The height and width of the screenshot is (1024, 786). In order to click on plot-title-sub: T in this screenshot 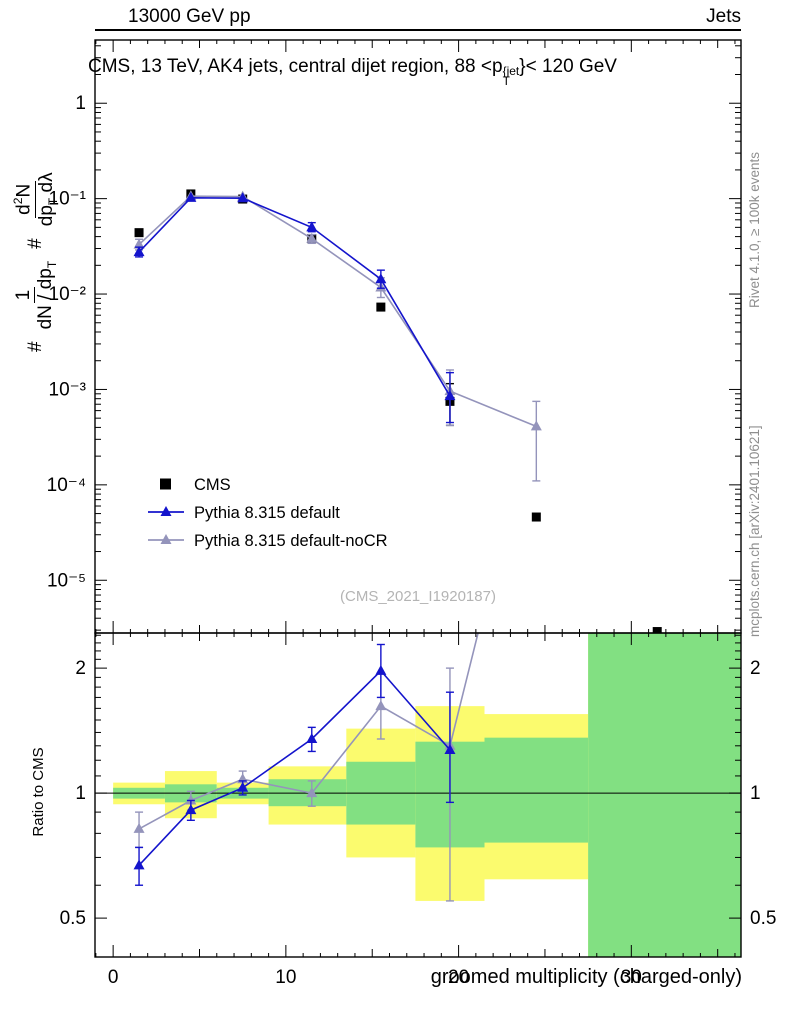, I will do `click(506, 81)`.